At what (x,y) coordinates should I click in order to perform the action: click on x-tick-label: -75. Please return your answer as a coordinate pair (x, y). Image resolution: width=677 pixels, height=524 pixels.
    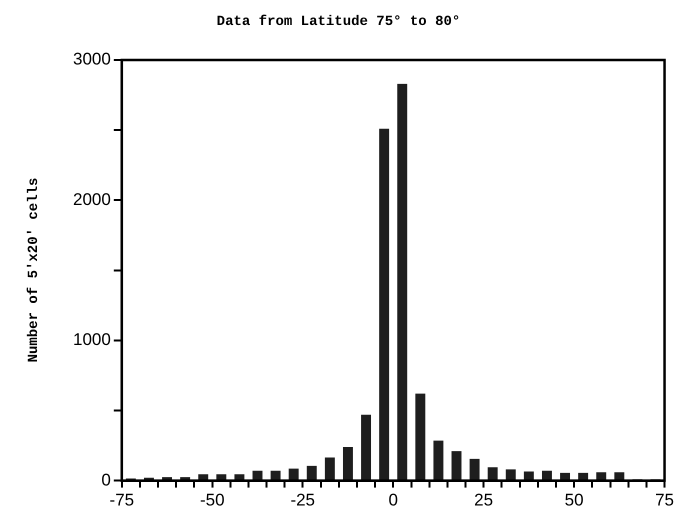
    Looking at the image, I should click on (122, 500).